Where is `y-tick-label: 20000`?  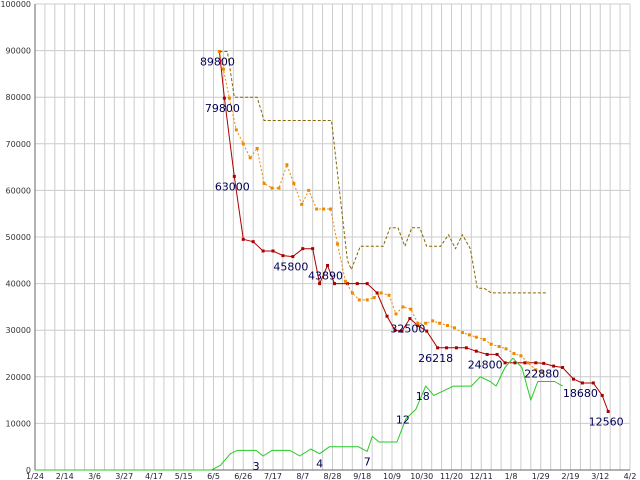
y-tick-label: 20000 is located at coordinates (18, 377).